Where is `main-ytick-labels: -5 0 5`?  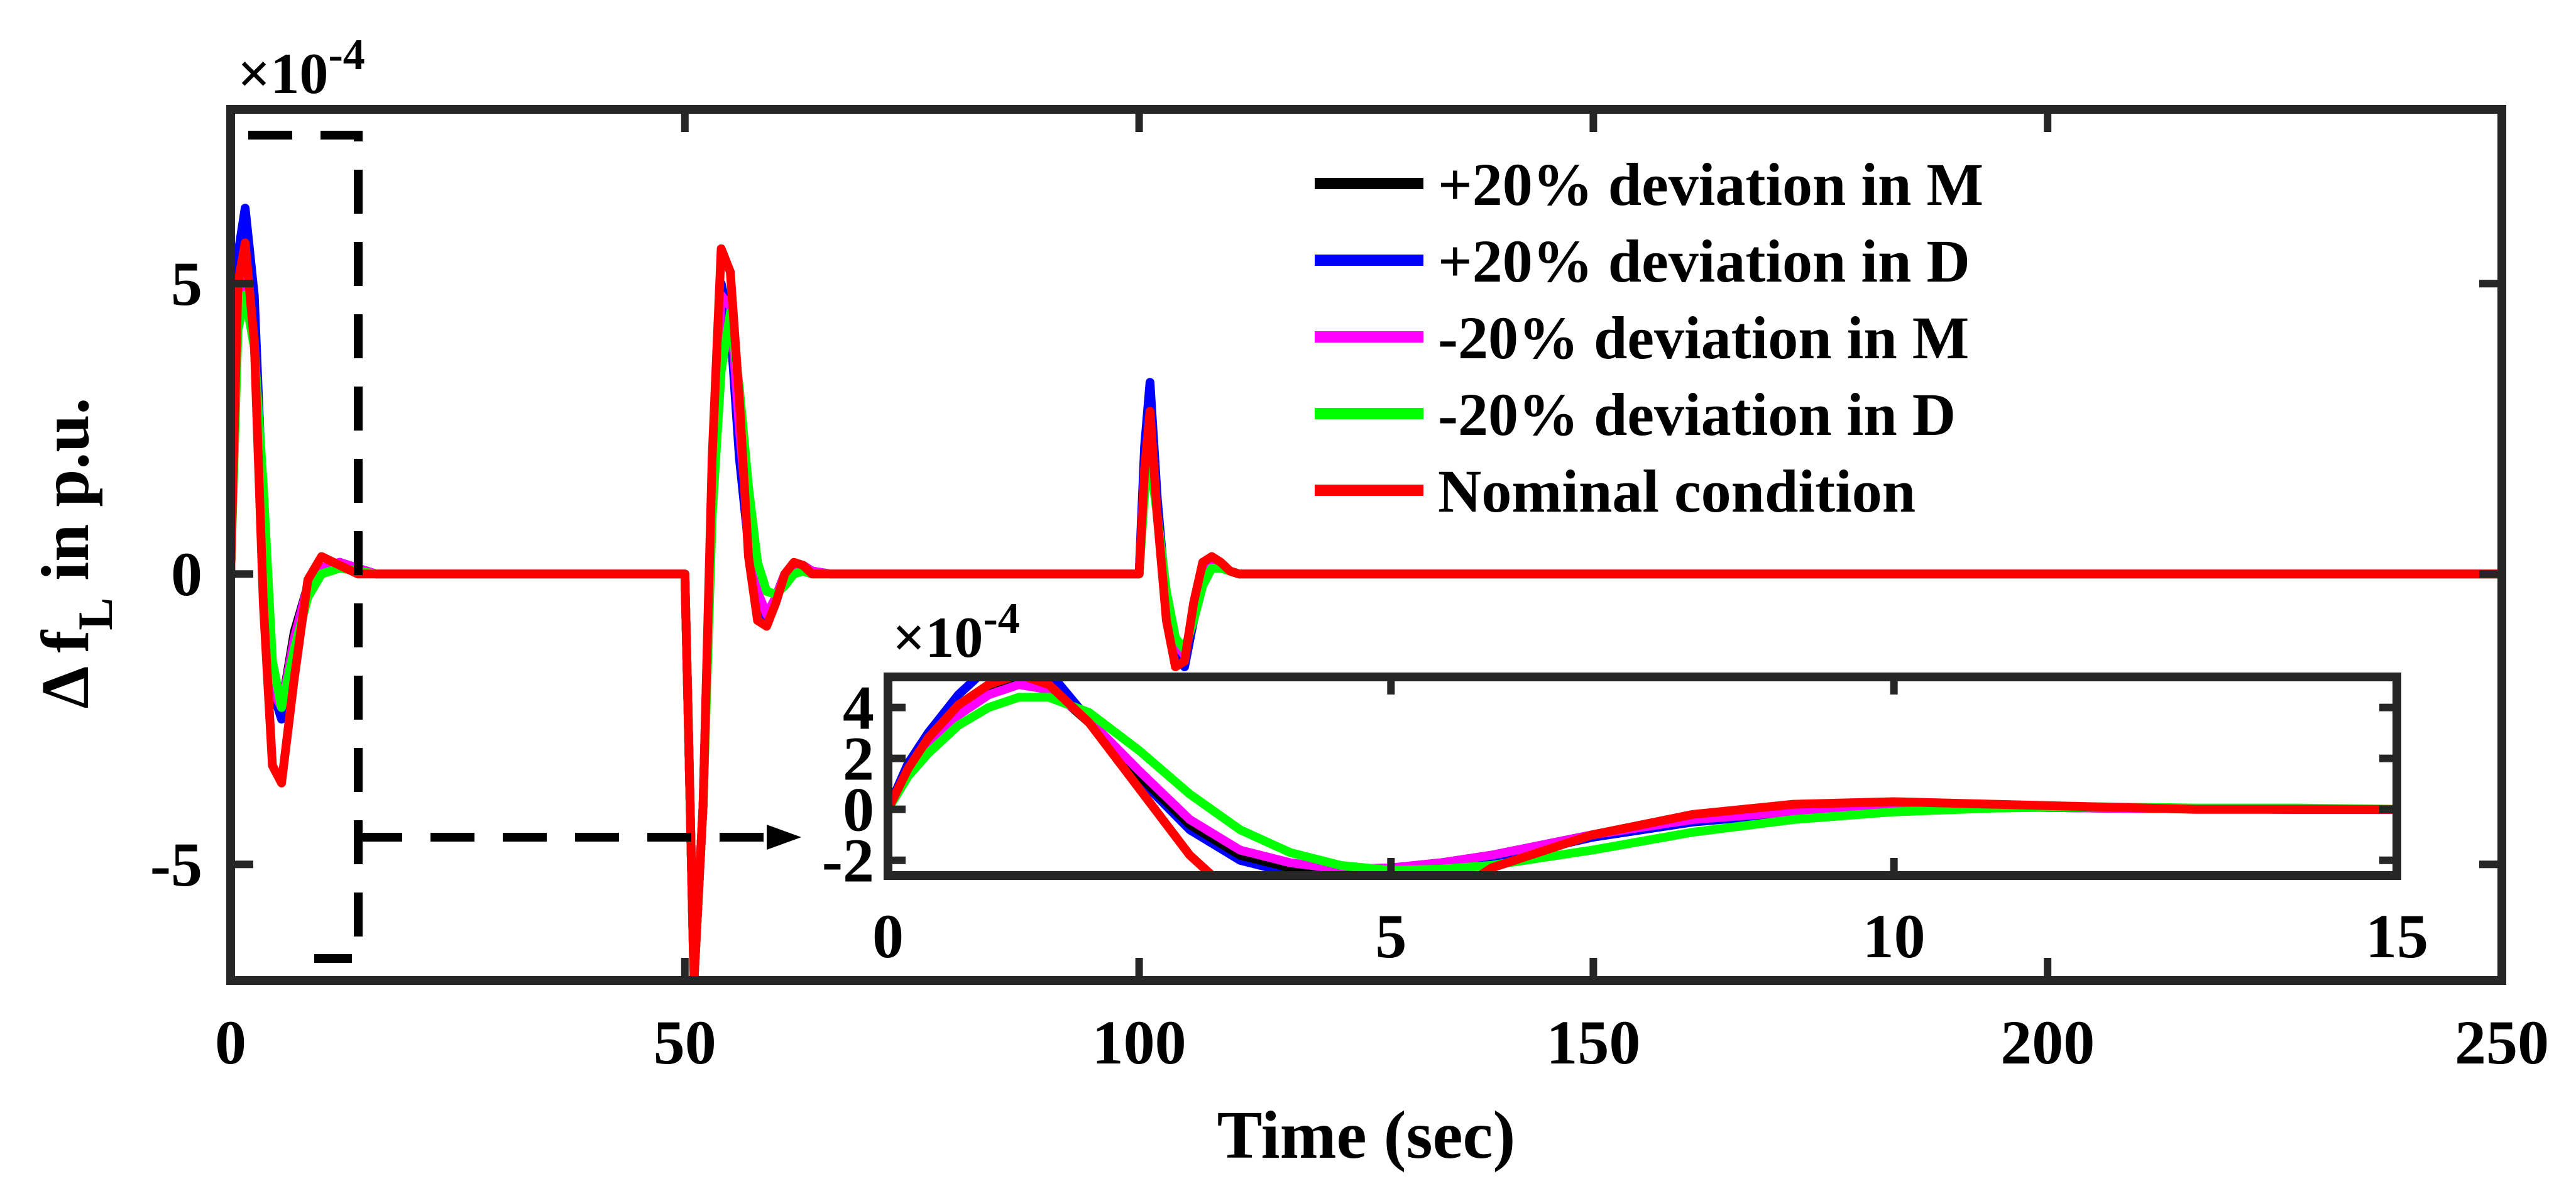
main-ytick-labels: -5 0 5 is located at coordinates (176, 574).